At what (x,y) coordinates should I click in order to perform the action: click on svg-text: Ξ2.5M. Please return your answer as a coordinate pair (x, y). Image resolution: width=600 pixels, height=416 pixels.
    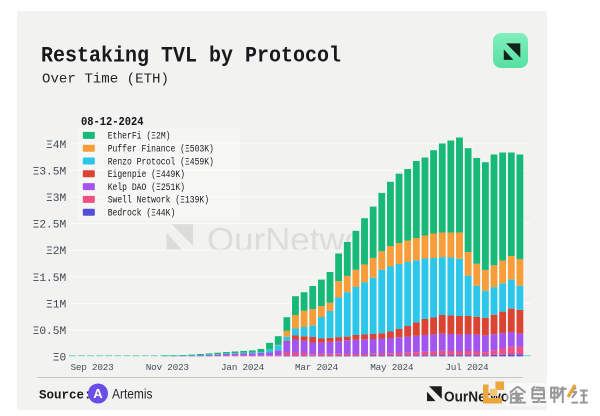
    Looking at the image, I should click on (50, 226).